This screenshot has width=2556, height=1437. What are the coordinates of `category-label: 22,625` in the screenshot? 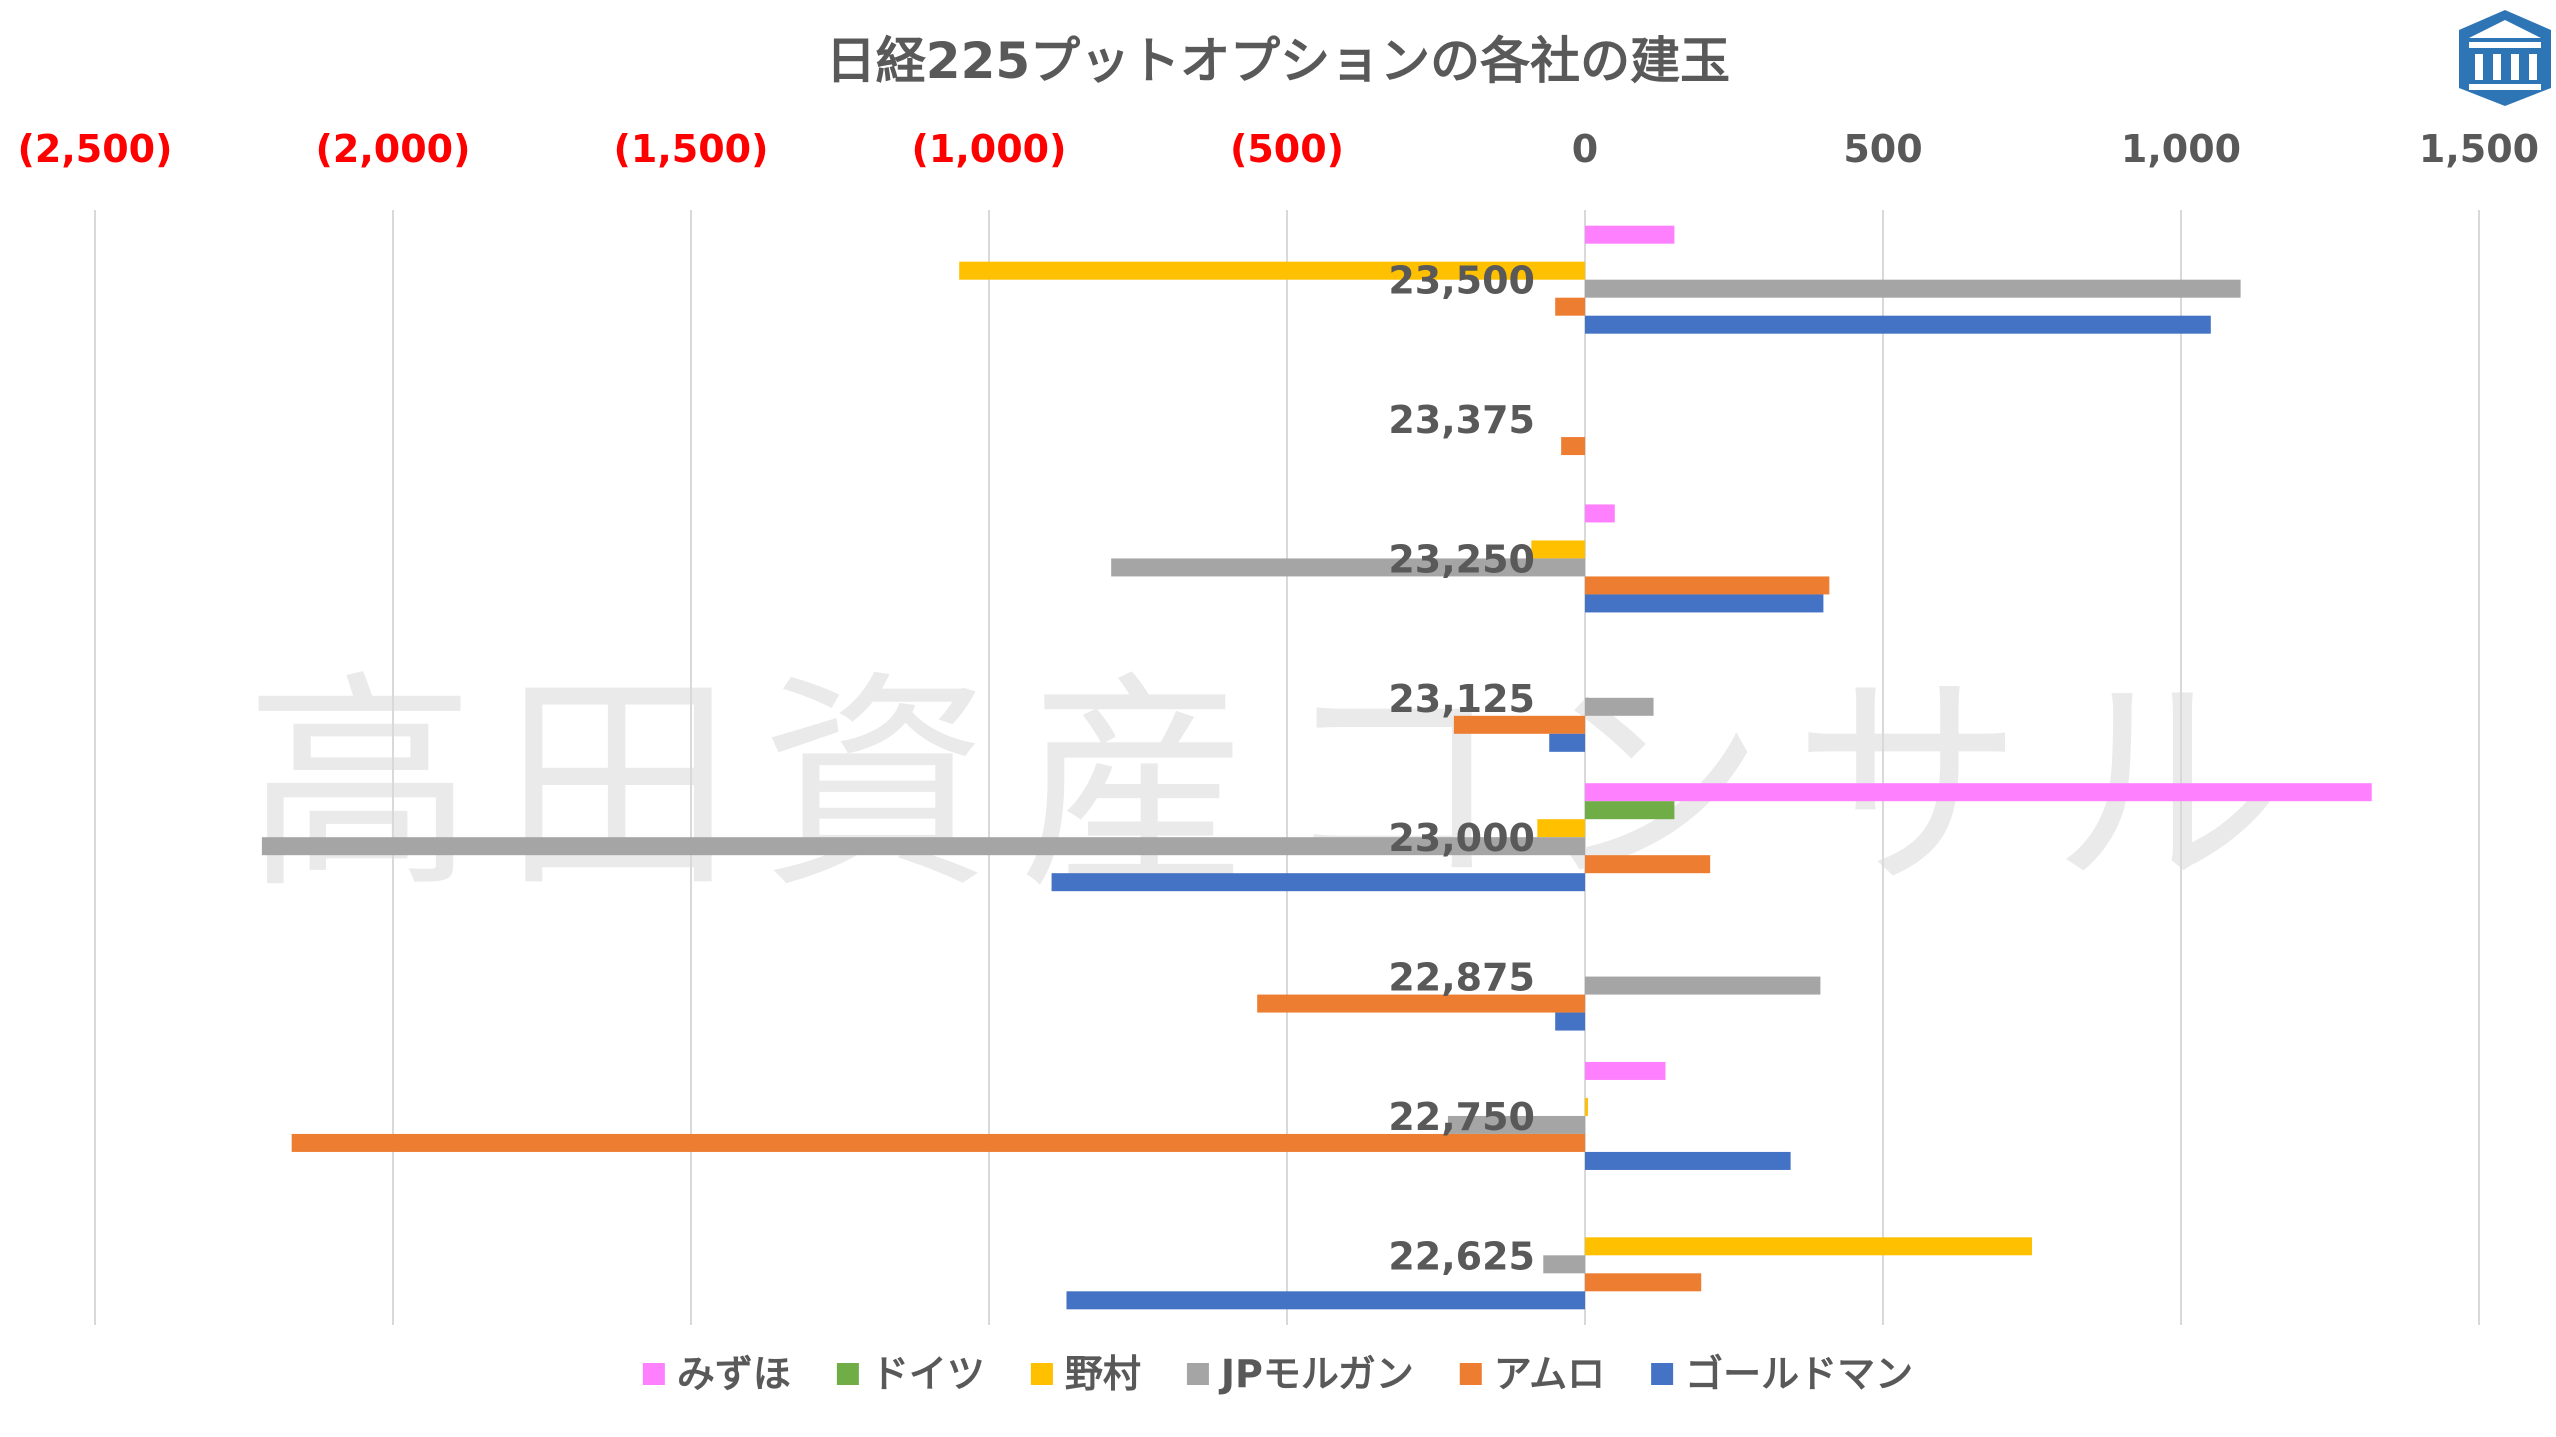 It's located at (1461, 1256).